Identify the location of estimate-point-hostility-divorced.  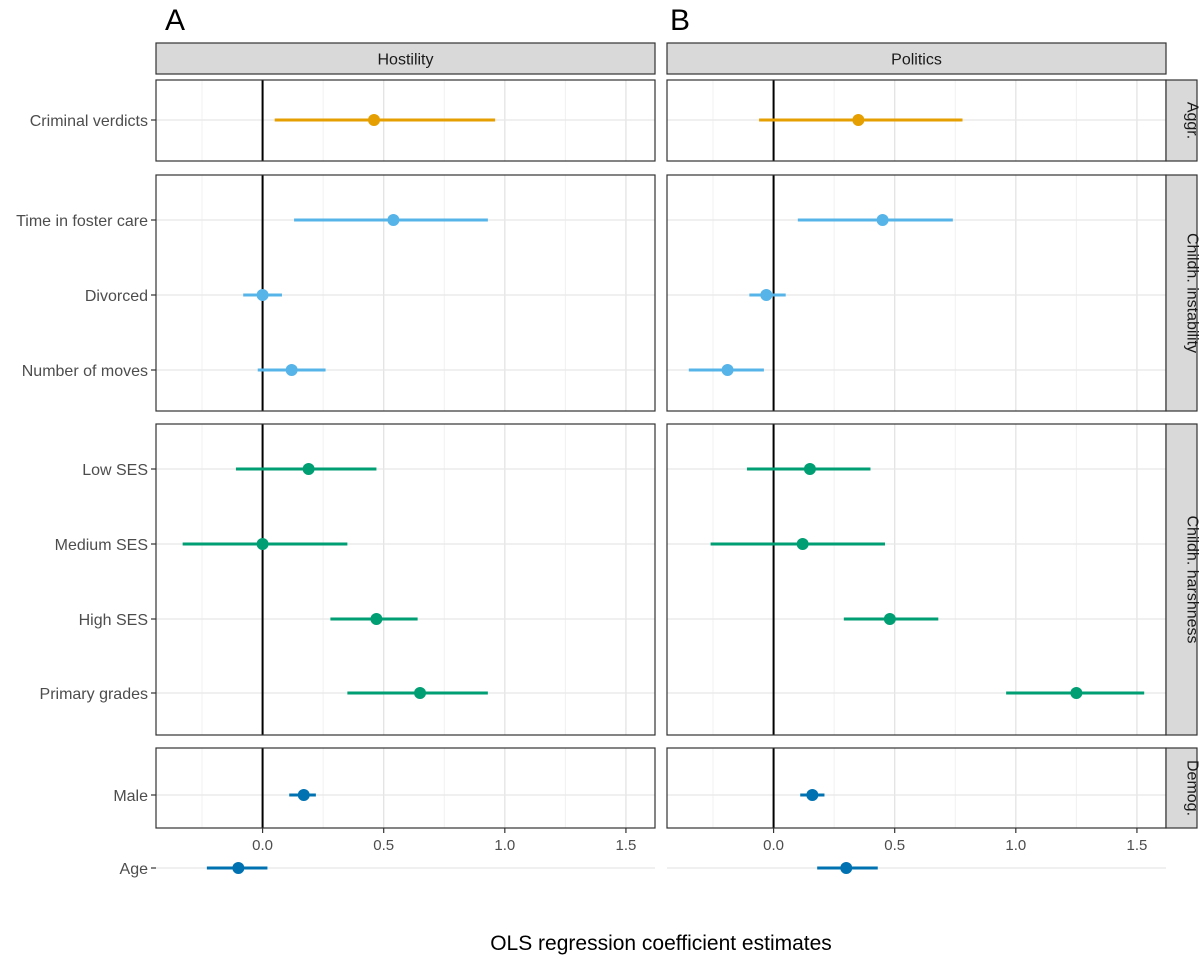
(262, 295).